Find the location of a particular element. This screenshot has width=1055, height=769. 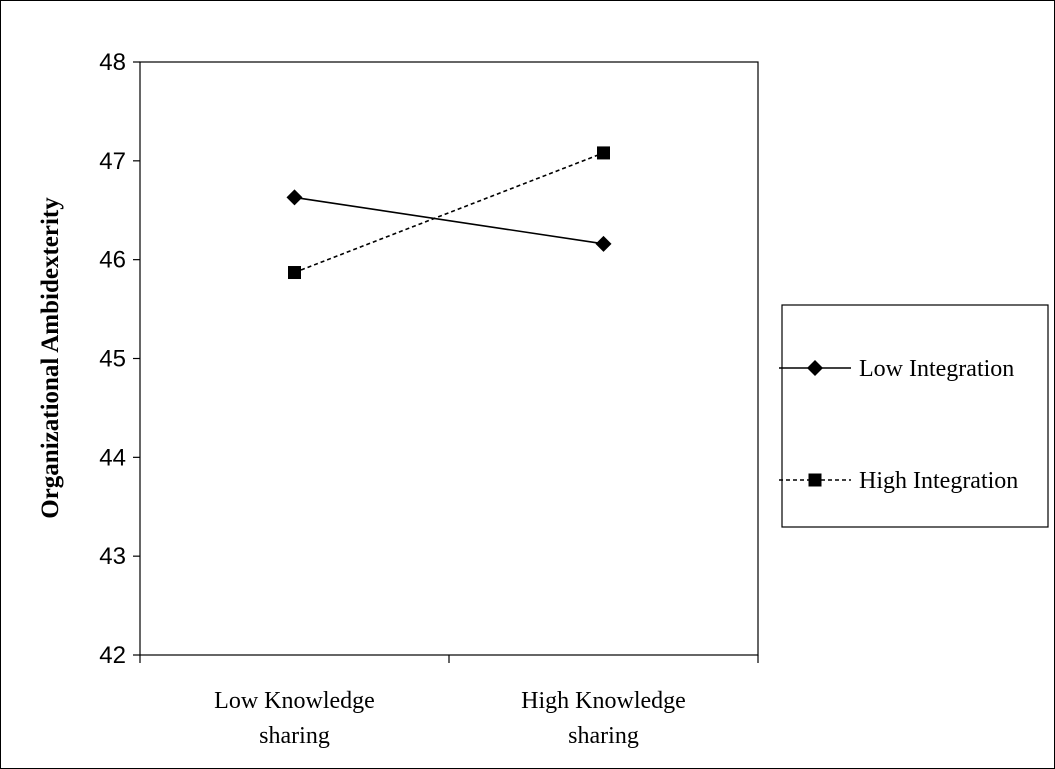

legend-item: Low Integration is located at coordinates (896, 369).